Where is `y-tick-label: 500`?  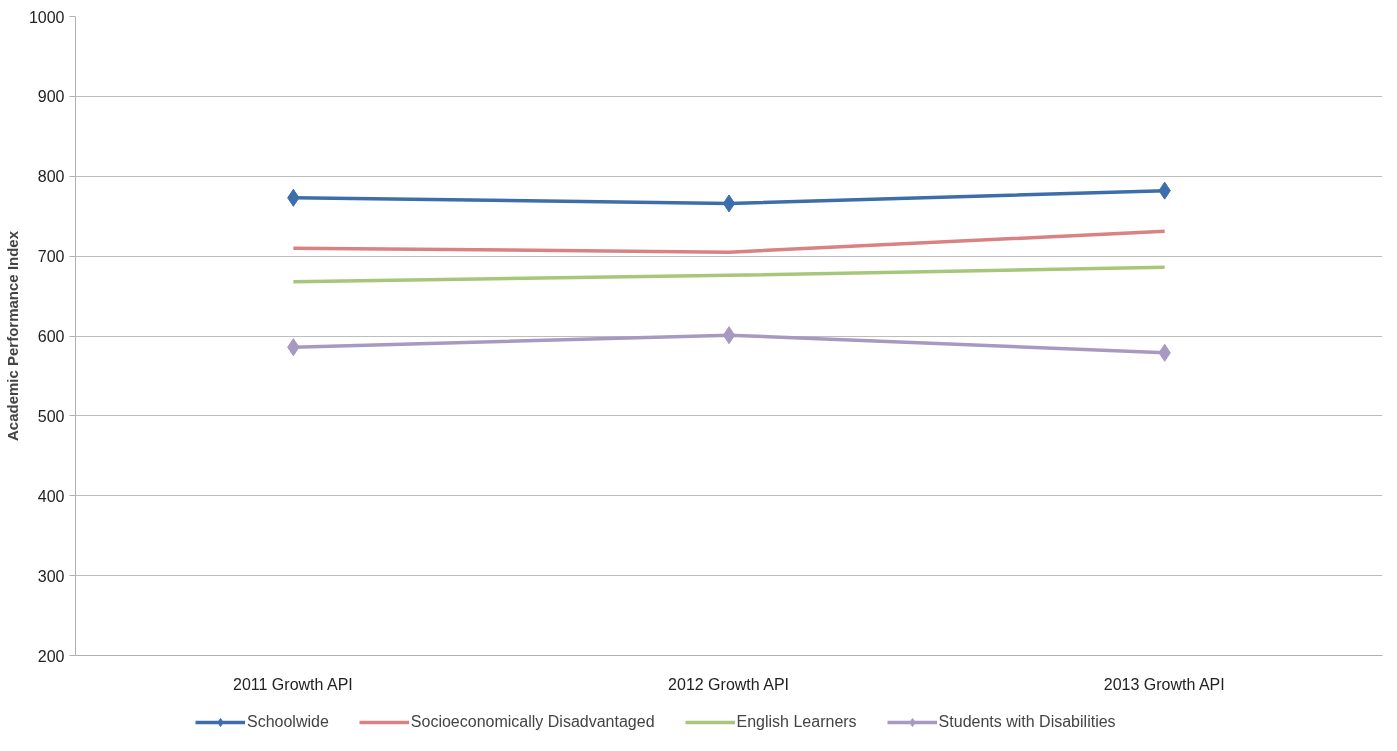 y-tick-label: 500 is located at coordinates (51, 416).